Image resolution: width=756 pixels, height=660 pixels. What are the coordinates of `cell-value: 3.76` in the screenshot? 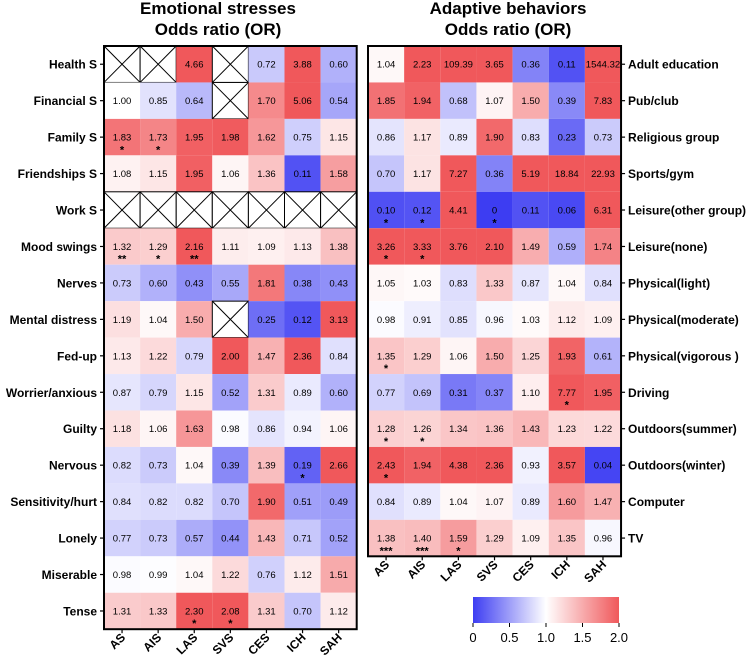 It's located at (458, 247).